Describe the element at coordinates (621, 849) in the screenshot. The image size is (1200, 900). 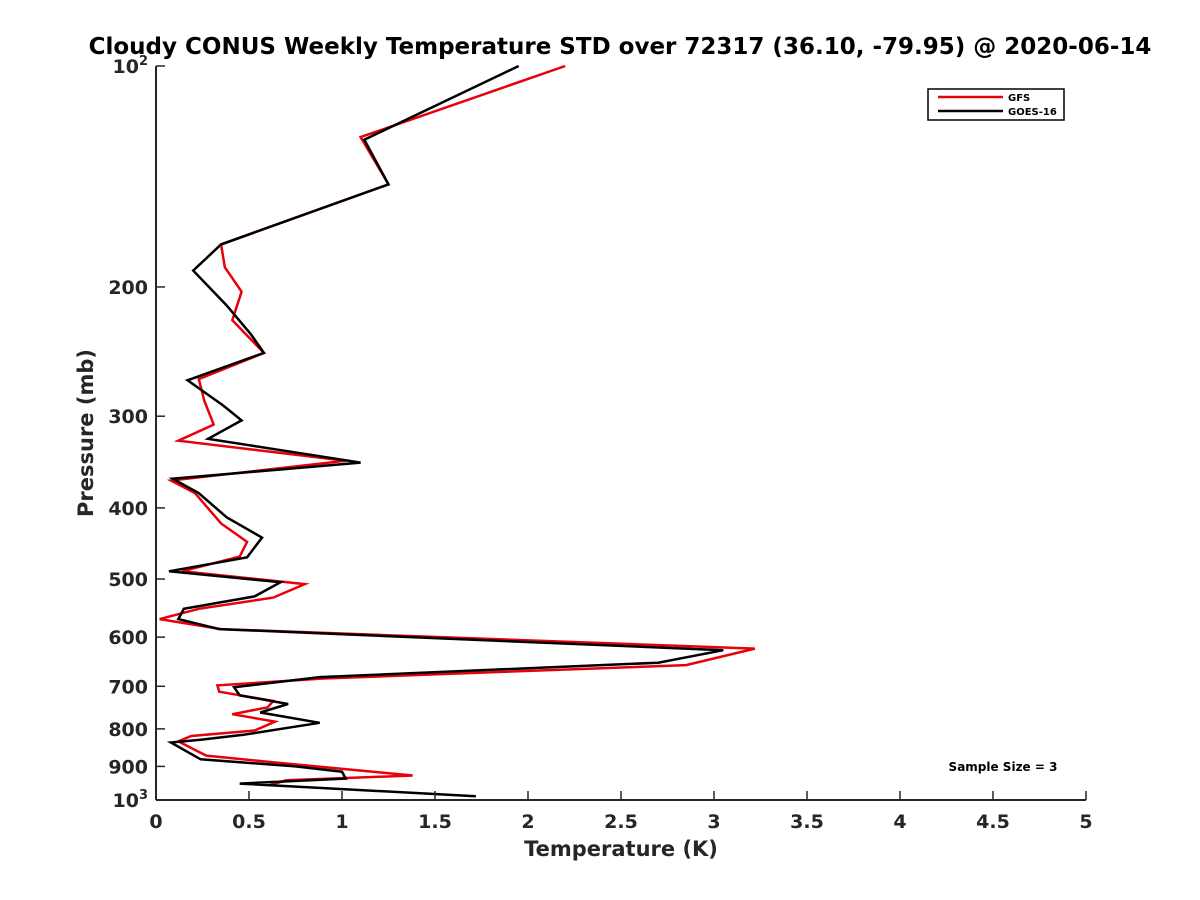
I see `x-axis-label: Temperature (K)` at that location.